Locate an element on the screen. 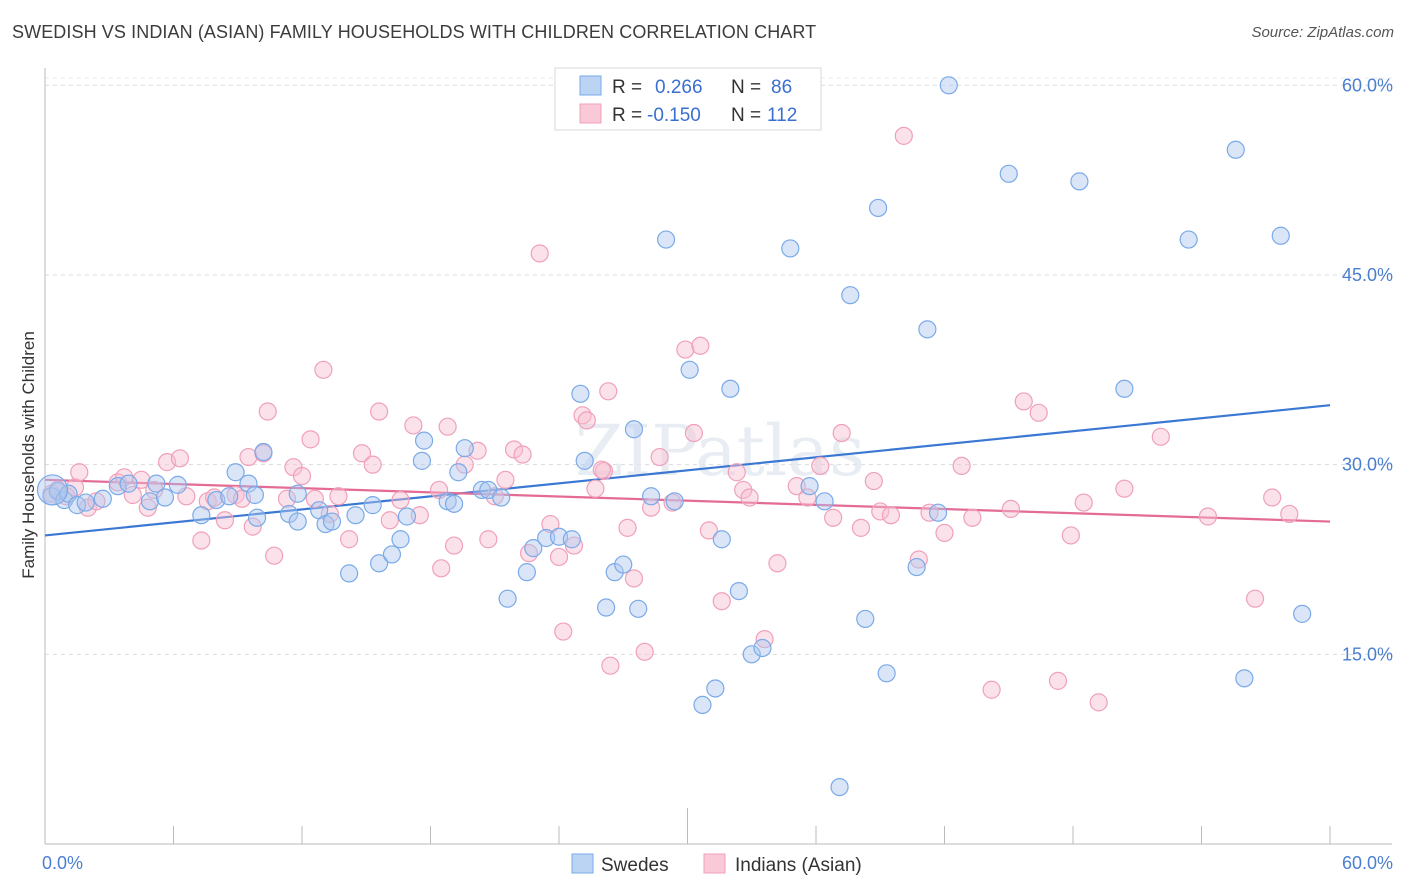 This screenshot has width=1406, height=892. x-tick-label: 0.0% is located at coordinates (62, 863).